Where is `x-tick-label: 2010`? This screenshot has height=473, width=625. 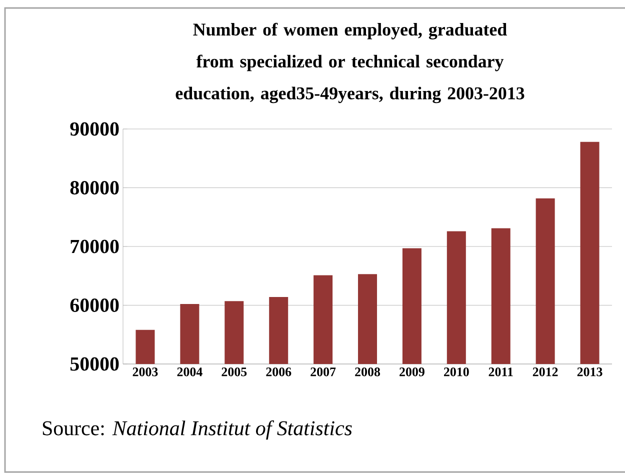 x-tick-label: 2010 is located at coordinates (456, 372).